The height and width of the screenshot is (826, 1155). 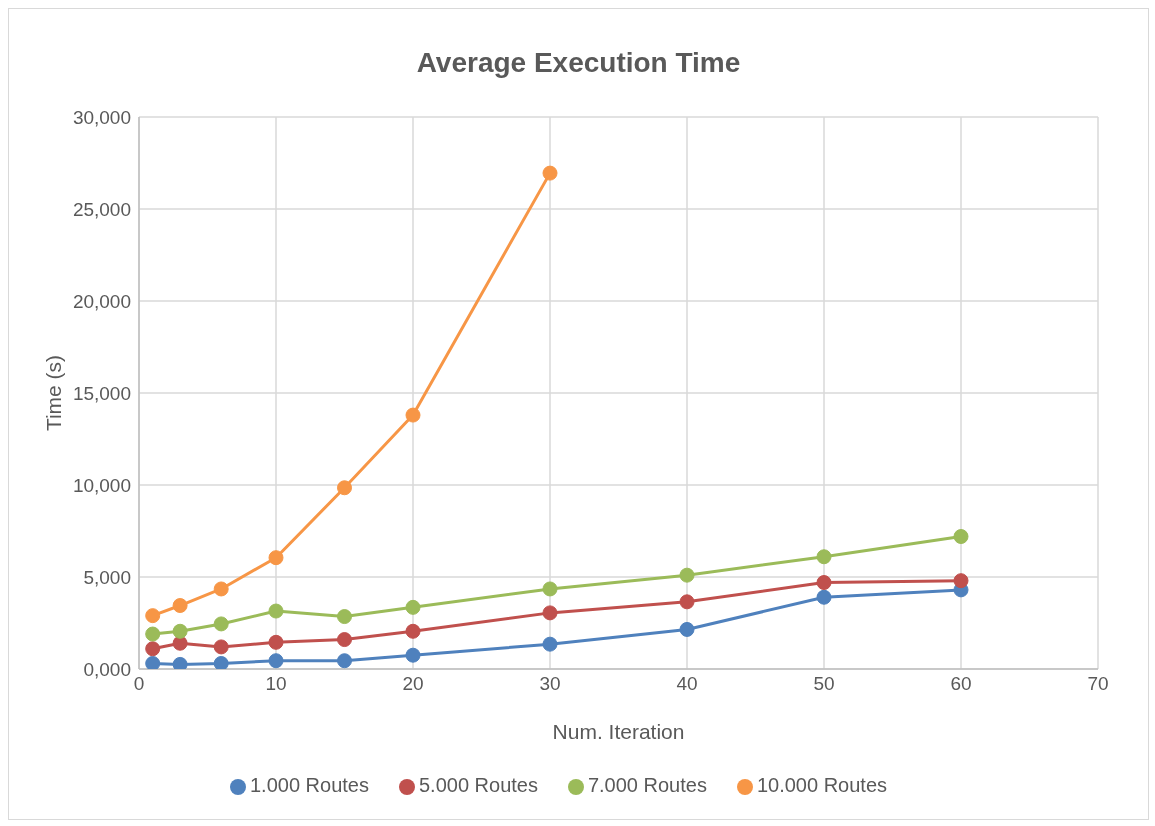 I want to click on y-tick-label: 0,000, so click(x=107, y=669).